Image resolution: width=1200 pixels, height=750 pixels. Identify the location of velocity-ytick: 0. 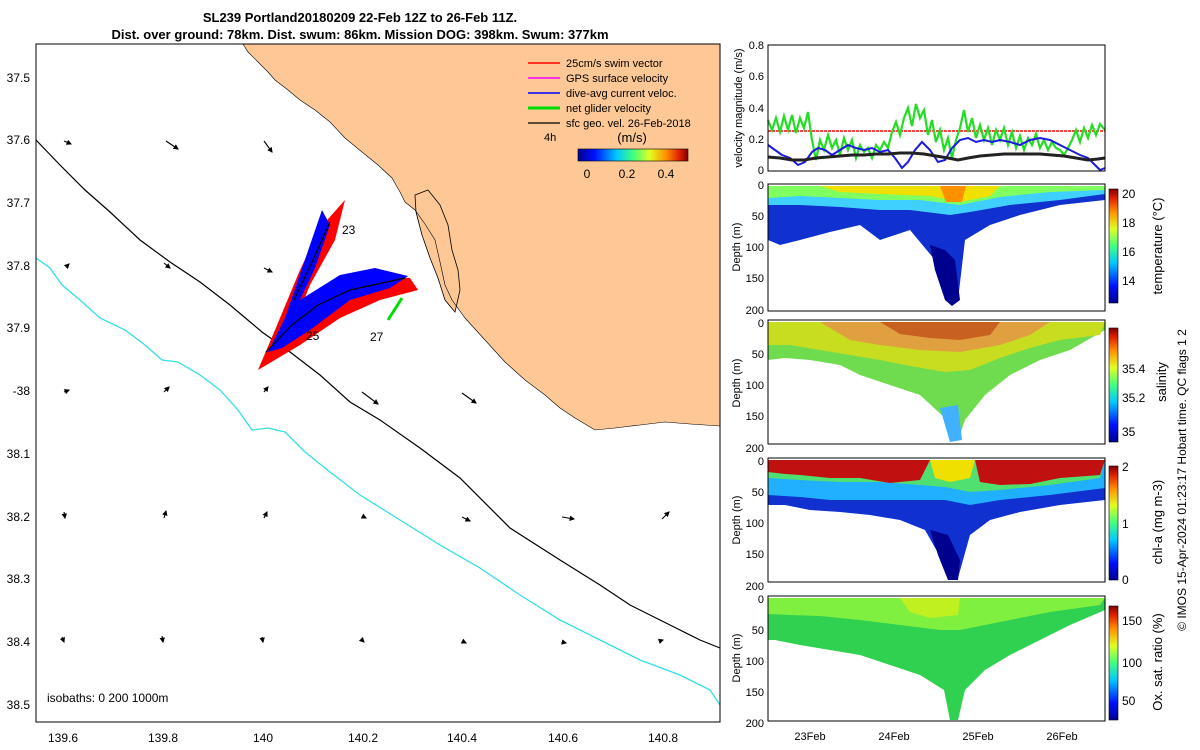
(761, 171).